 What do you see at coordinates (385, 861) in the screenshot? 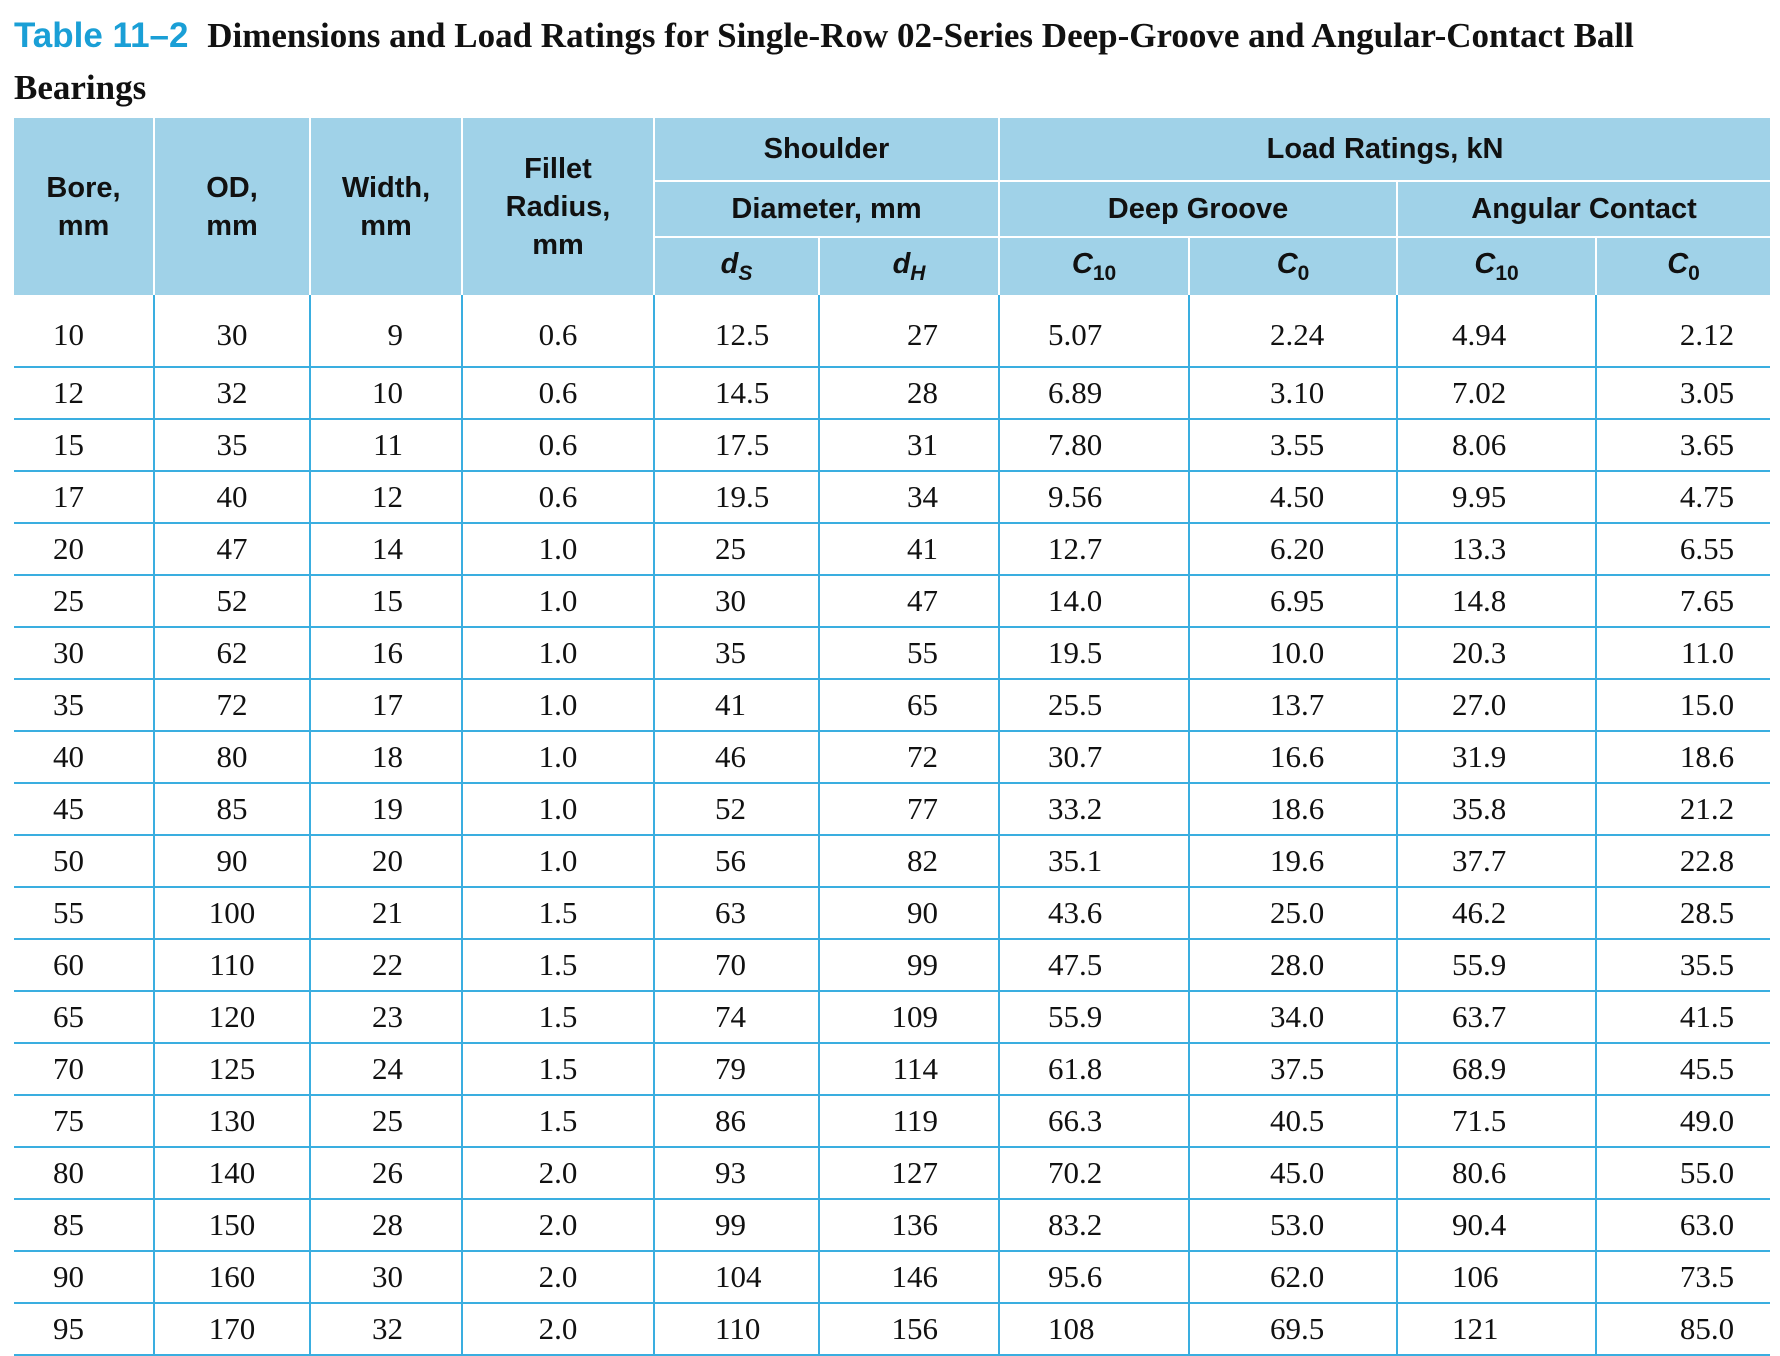
I see `table-cell: 20` at bounding box center [385, 861].